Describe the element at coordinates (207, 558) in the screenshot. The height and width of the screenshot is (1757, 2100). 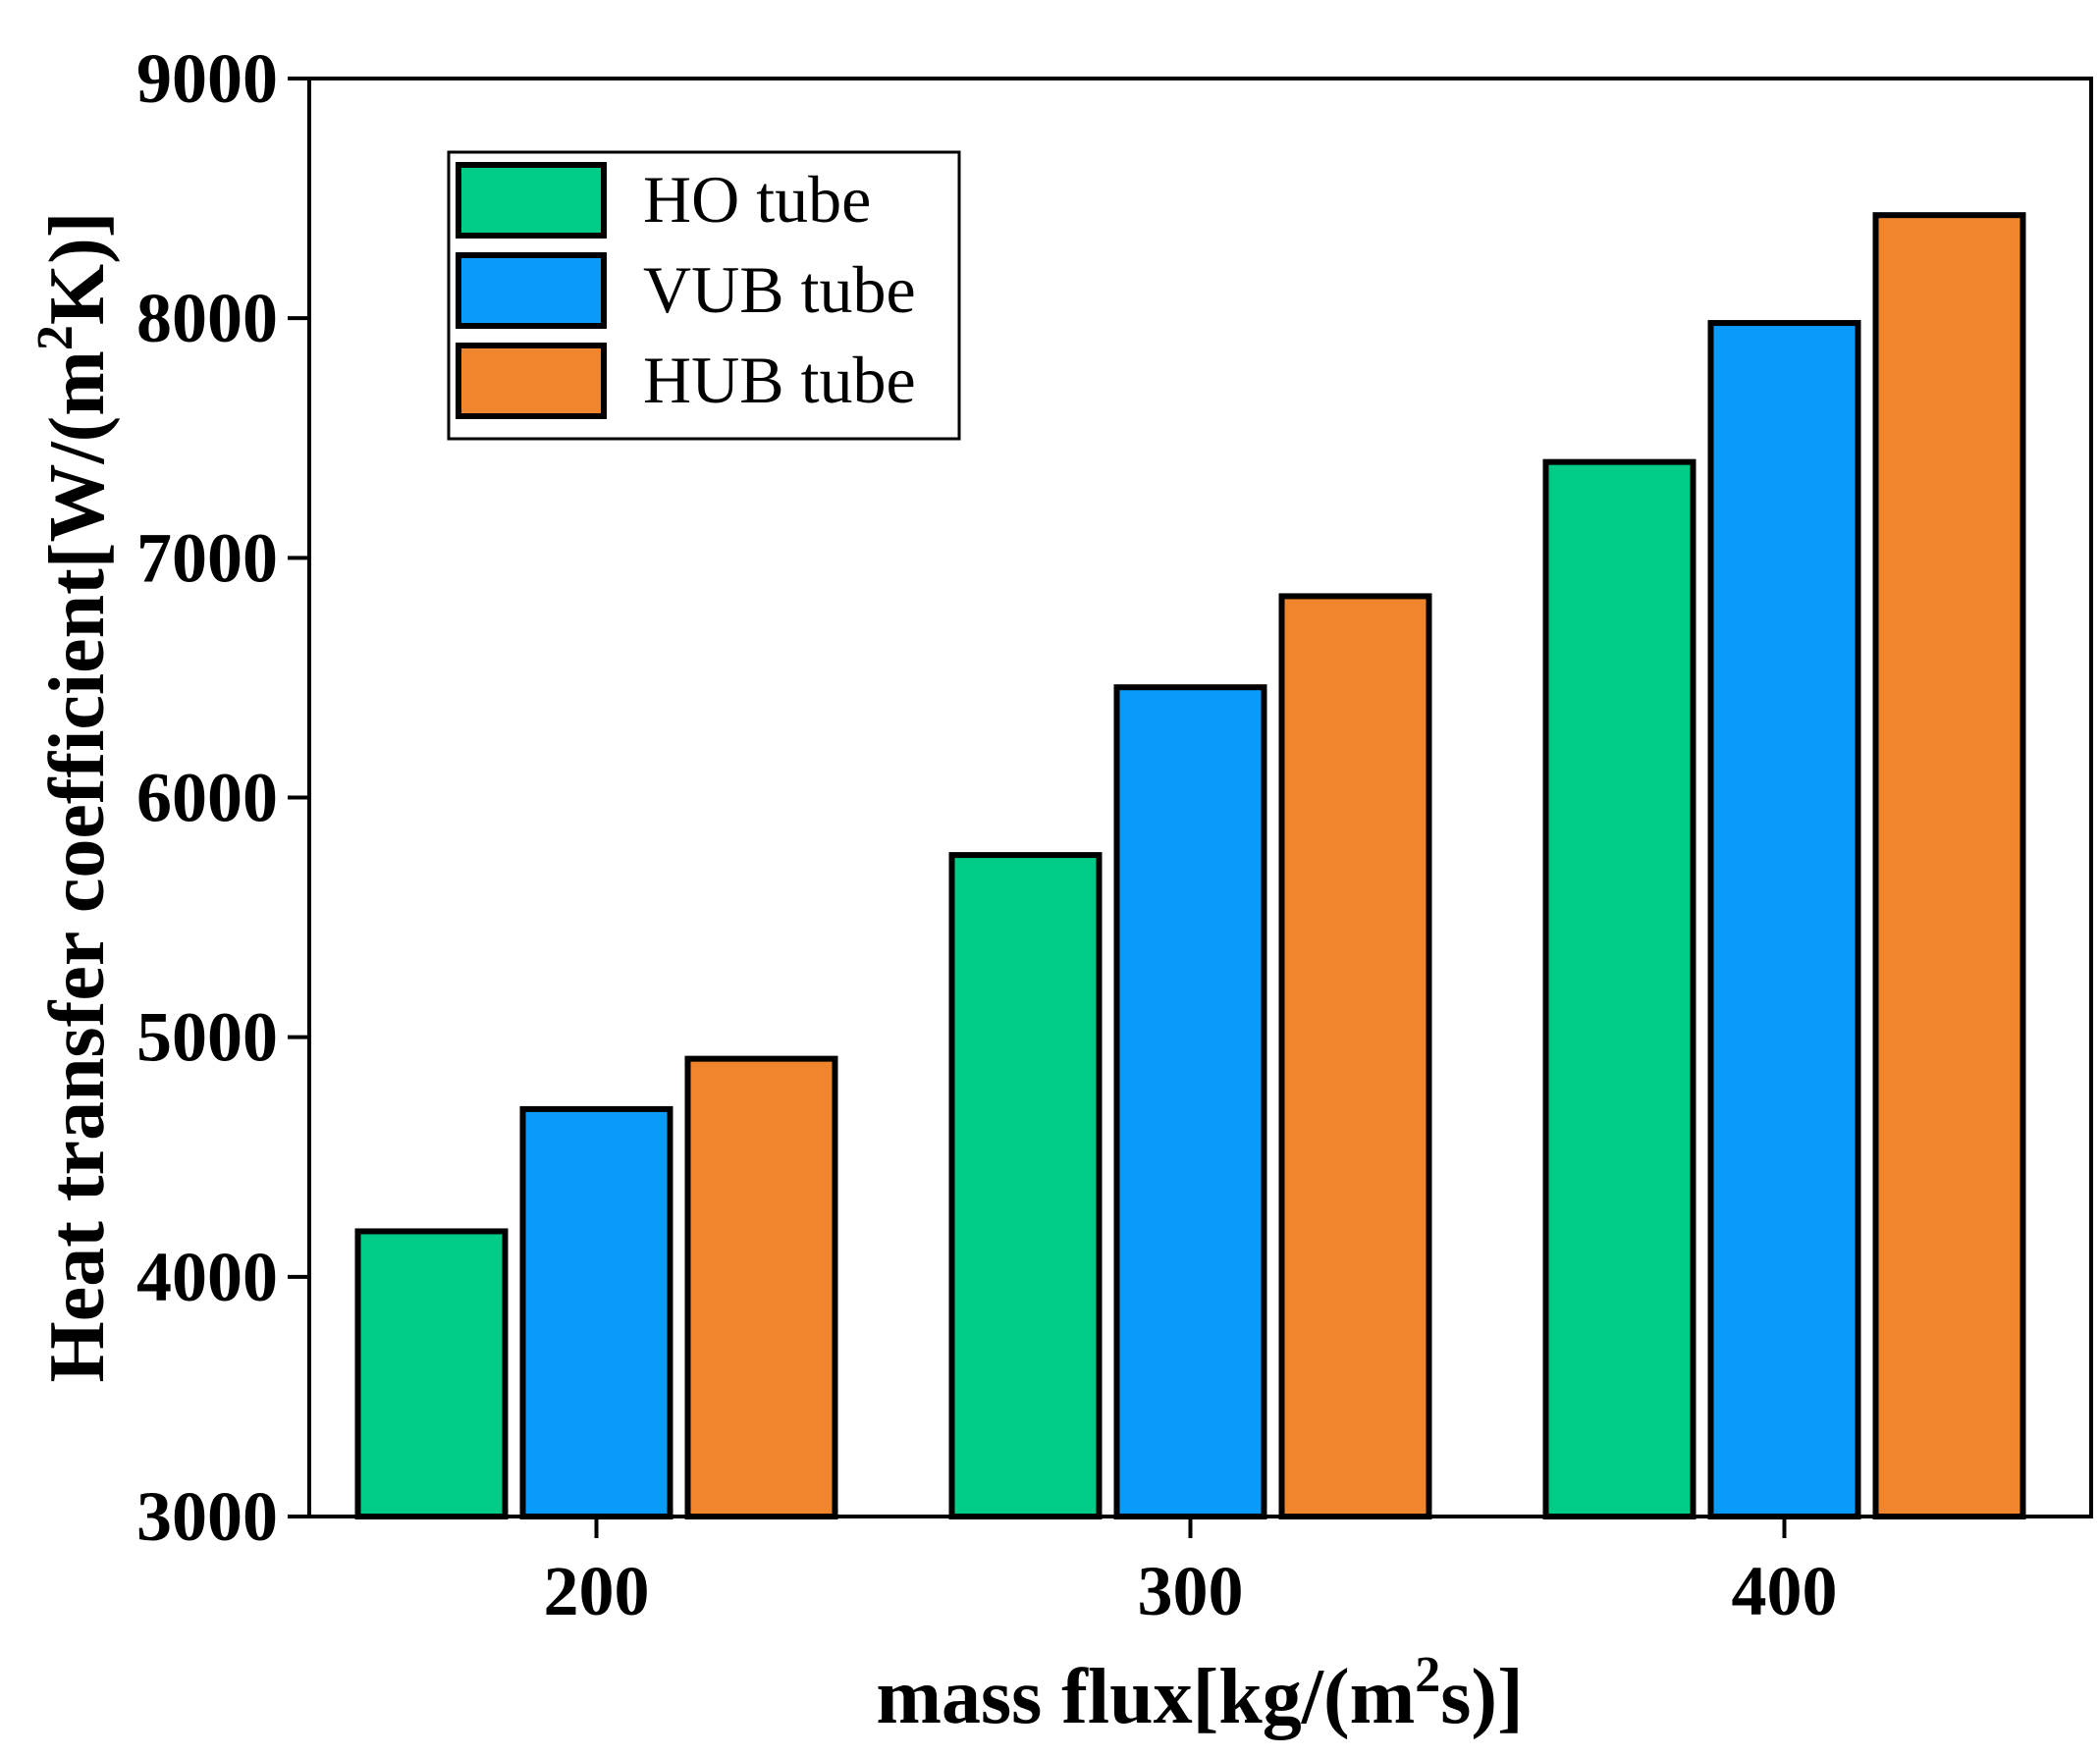
I see `y-tick-label: 7000` at that location.